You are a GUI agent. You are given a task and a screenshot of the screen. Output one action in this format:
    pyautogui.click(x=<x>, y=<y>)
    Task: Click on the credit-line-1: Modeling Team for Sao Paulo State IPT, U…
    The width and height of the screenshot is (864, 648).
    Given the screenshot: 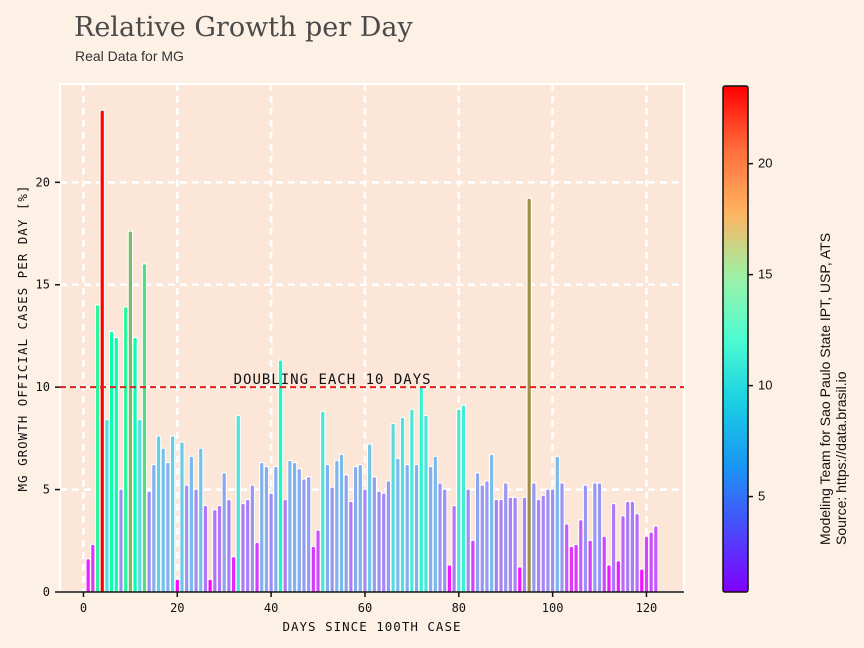 What is the action you would take?
    pyautogui.click(x=825, y=389)
    